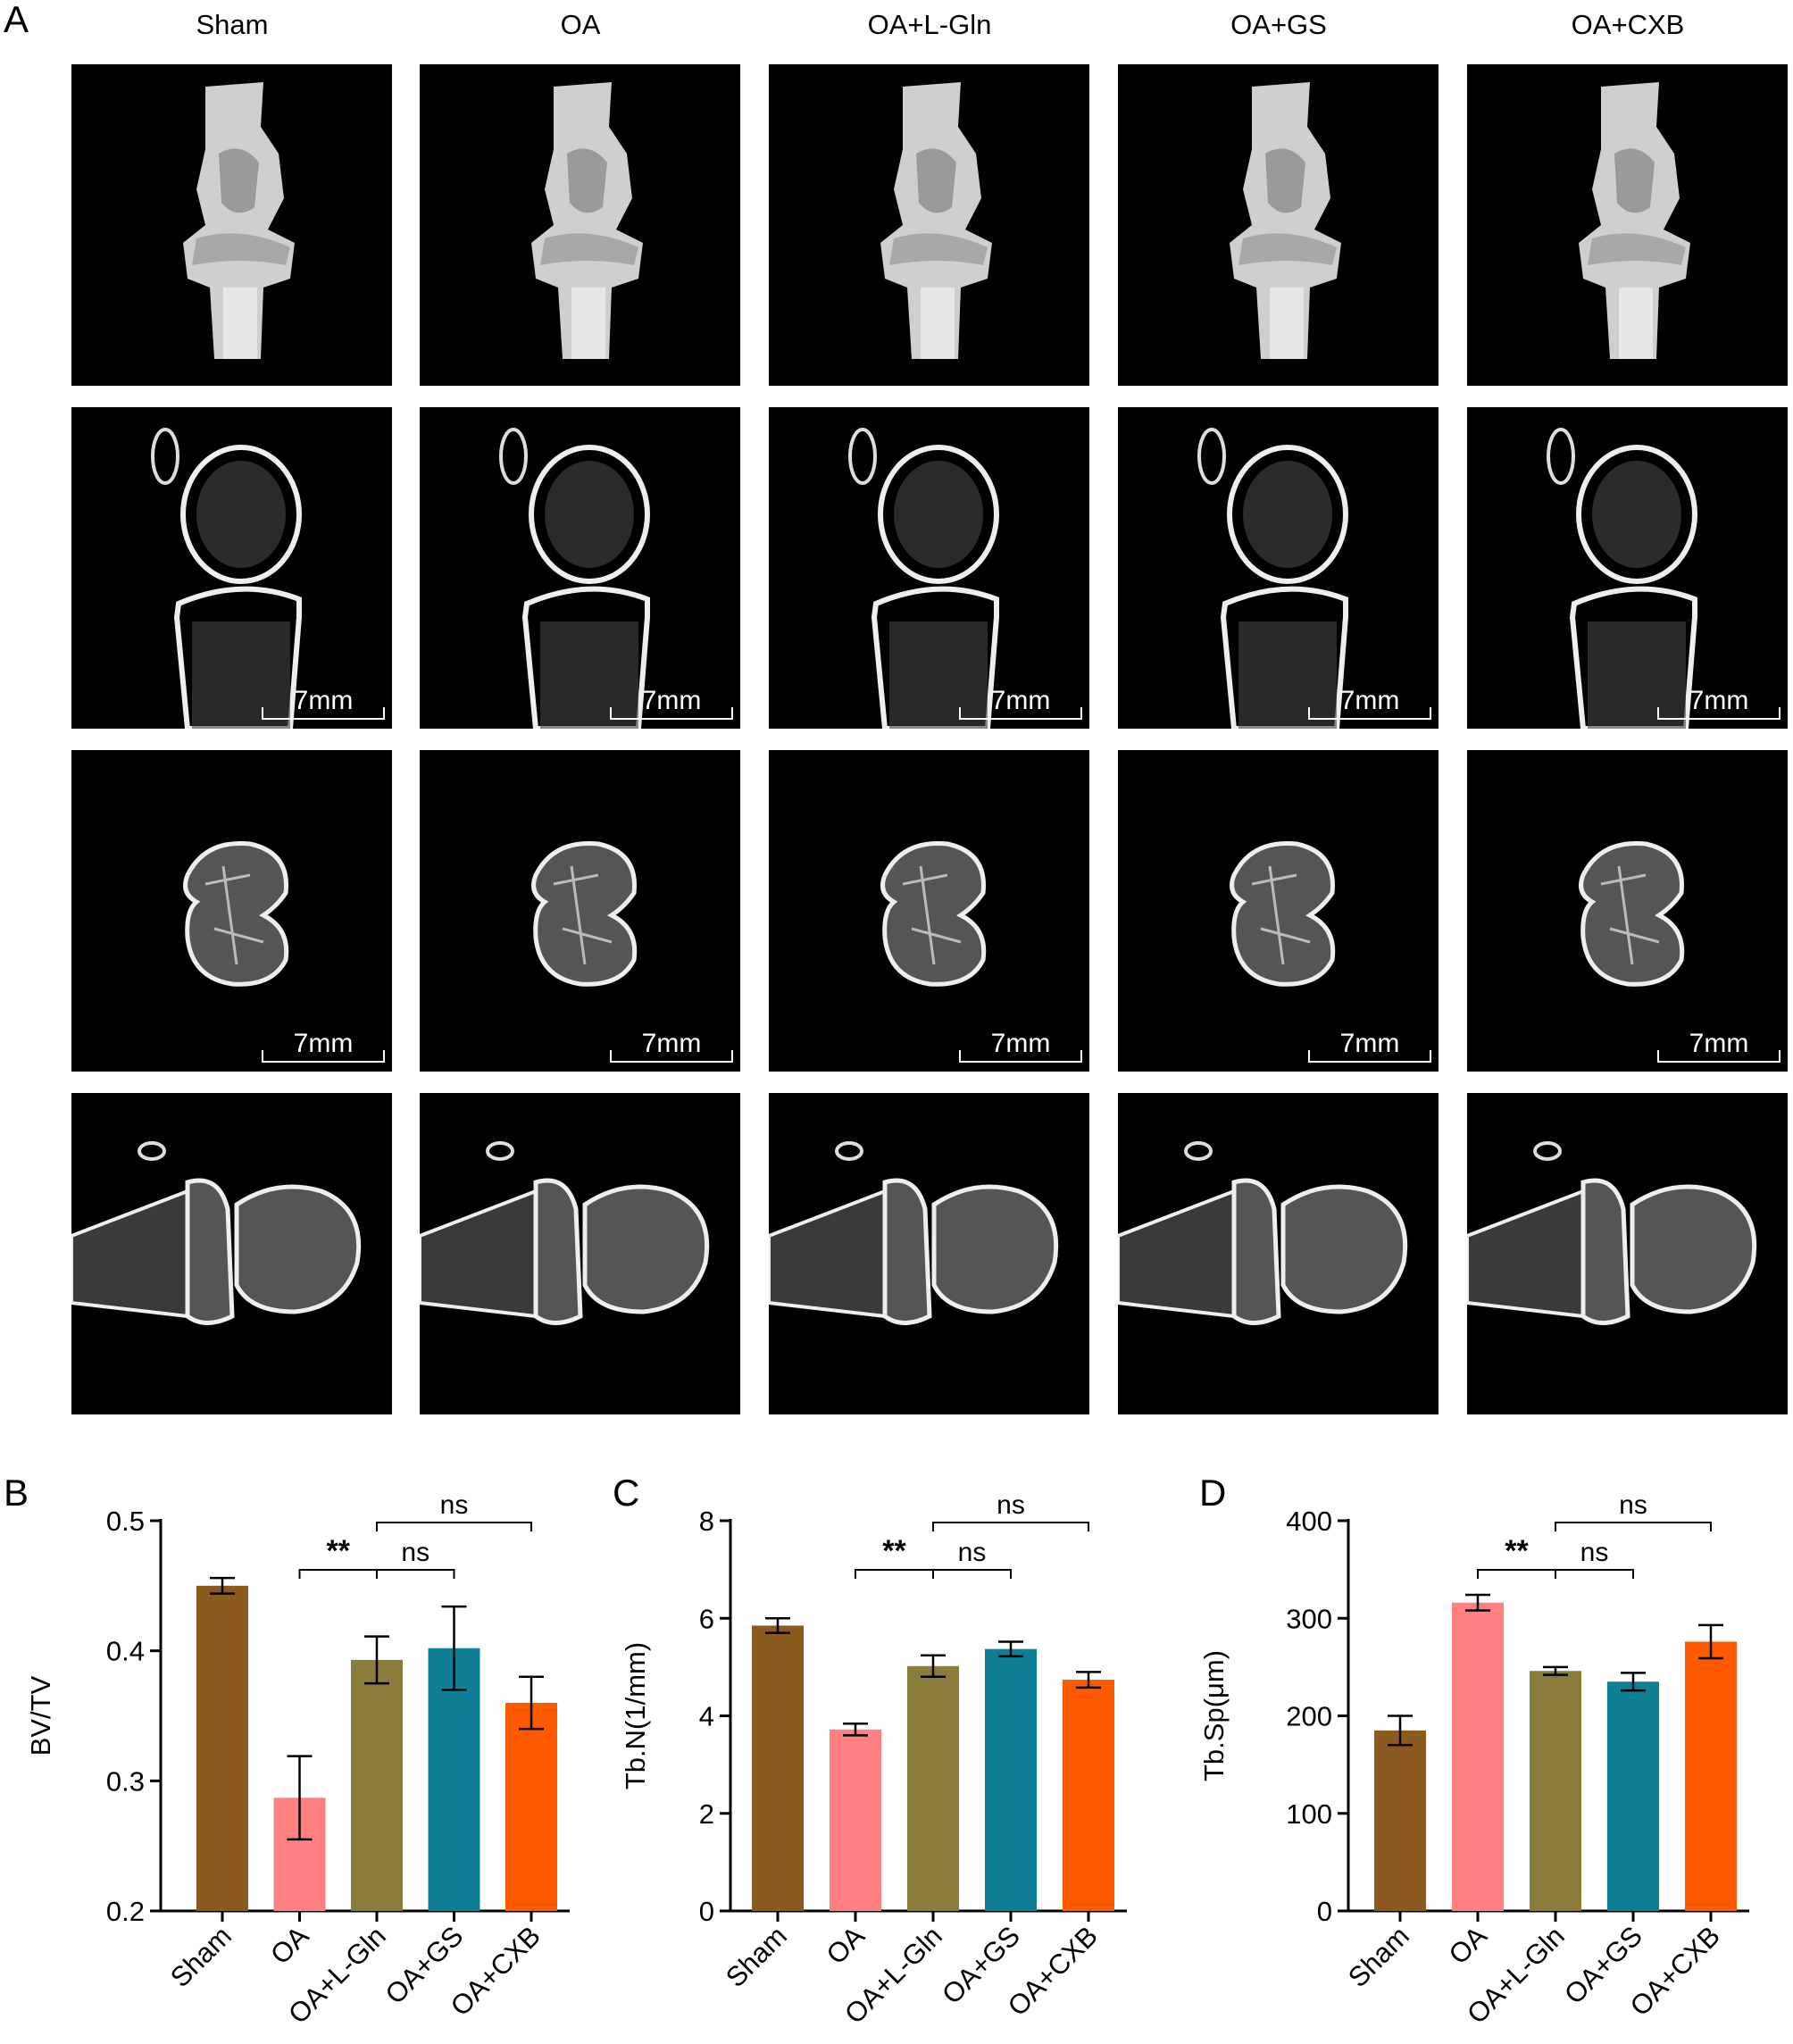  What do you see at coordinates (706, 1911) in the screenshot?
I see `y-tick-label: 0` at bounding box center [706, 1911].